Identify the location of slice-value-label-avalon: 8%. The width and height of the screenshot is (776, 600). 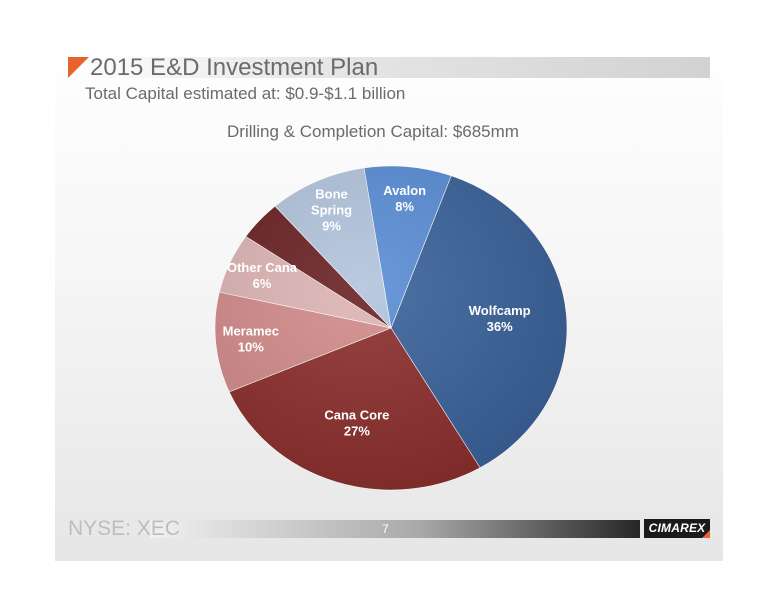
(404, 206).